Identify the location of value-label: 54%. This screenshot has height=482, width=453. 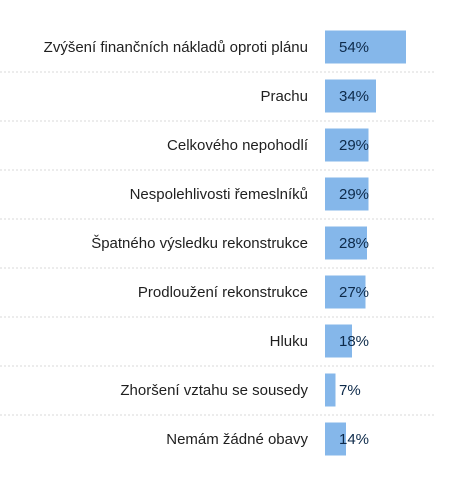
(354, 47).